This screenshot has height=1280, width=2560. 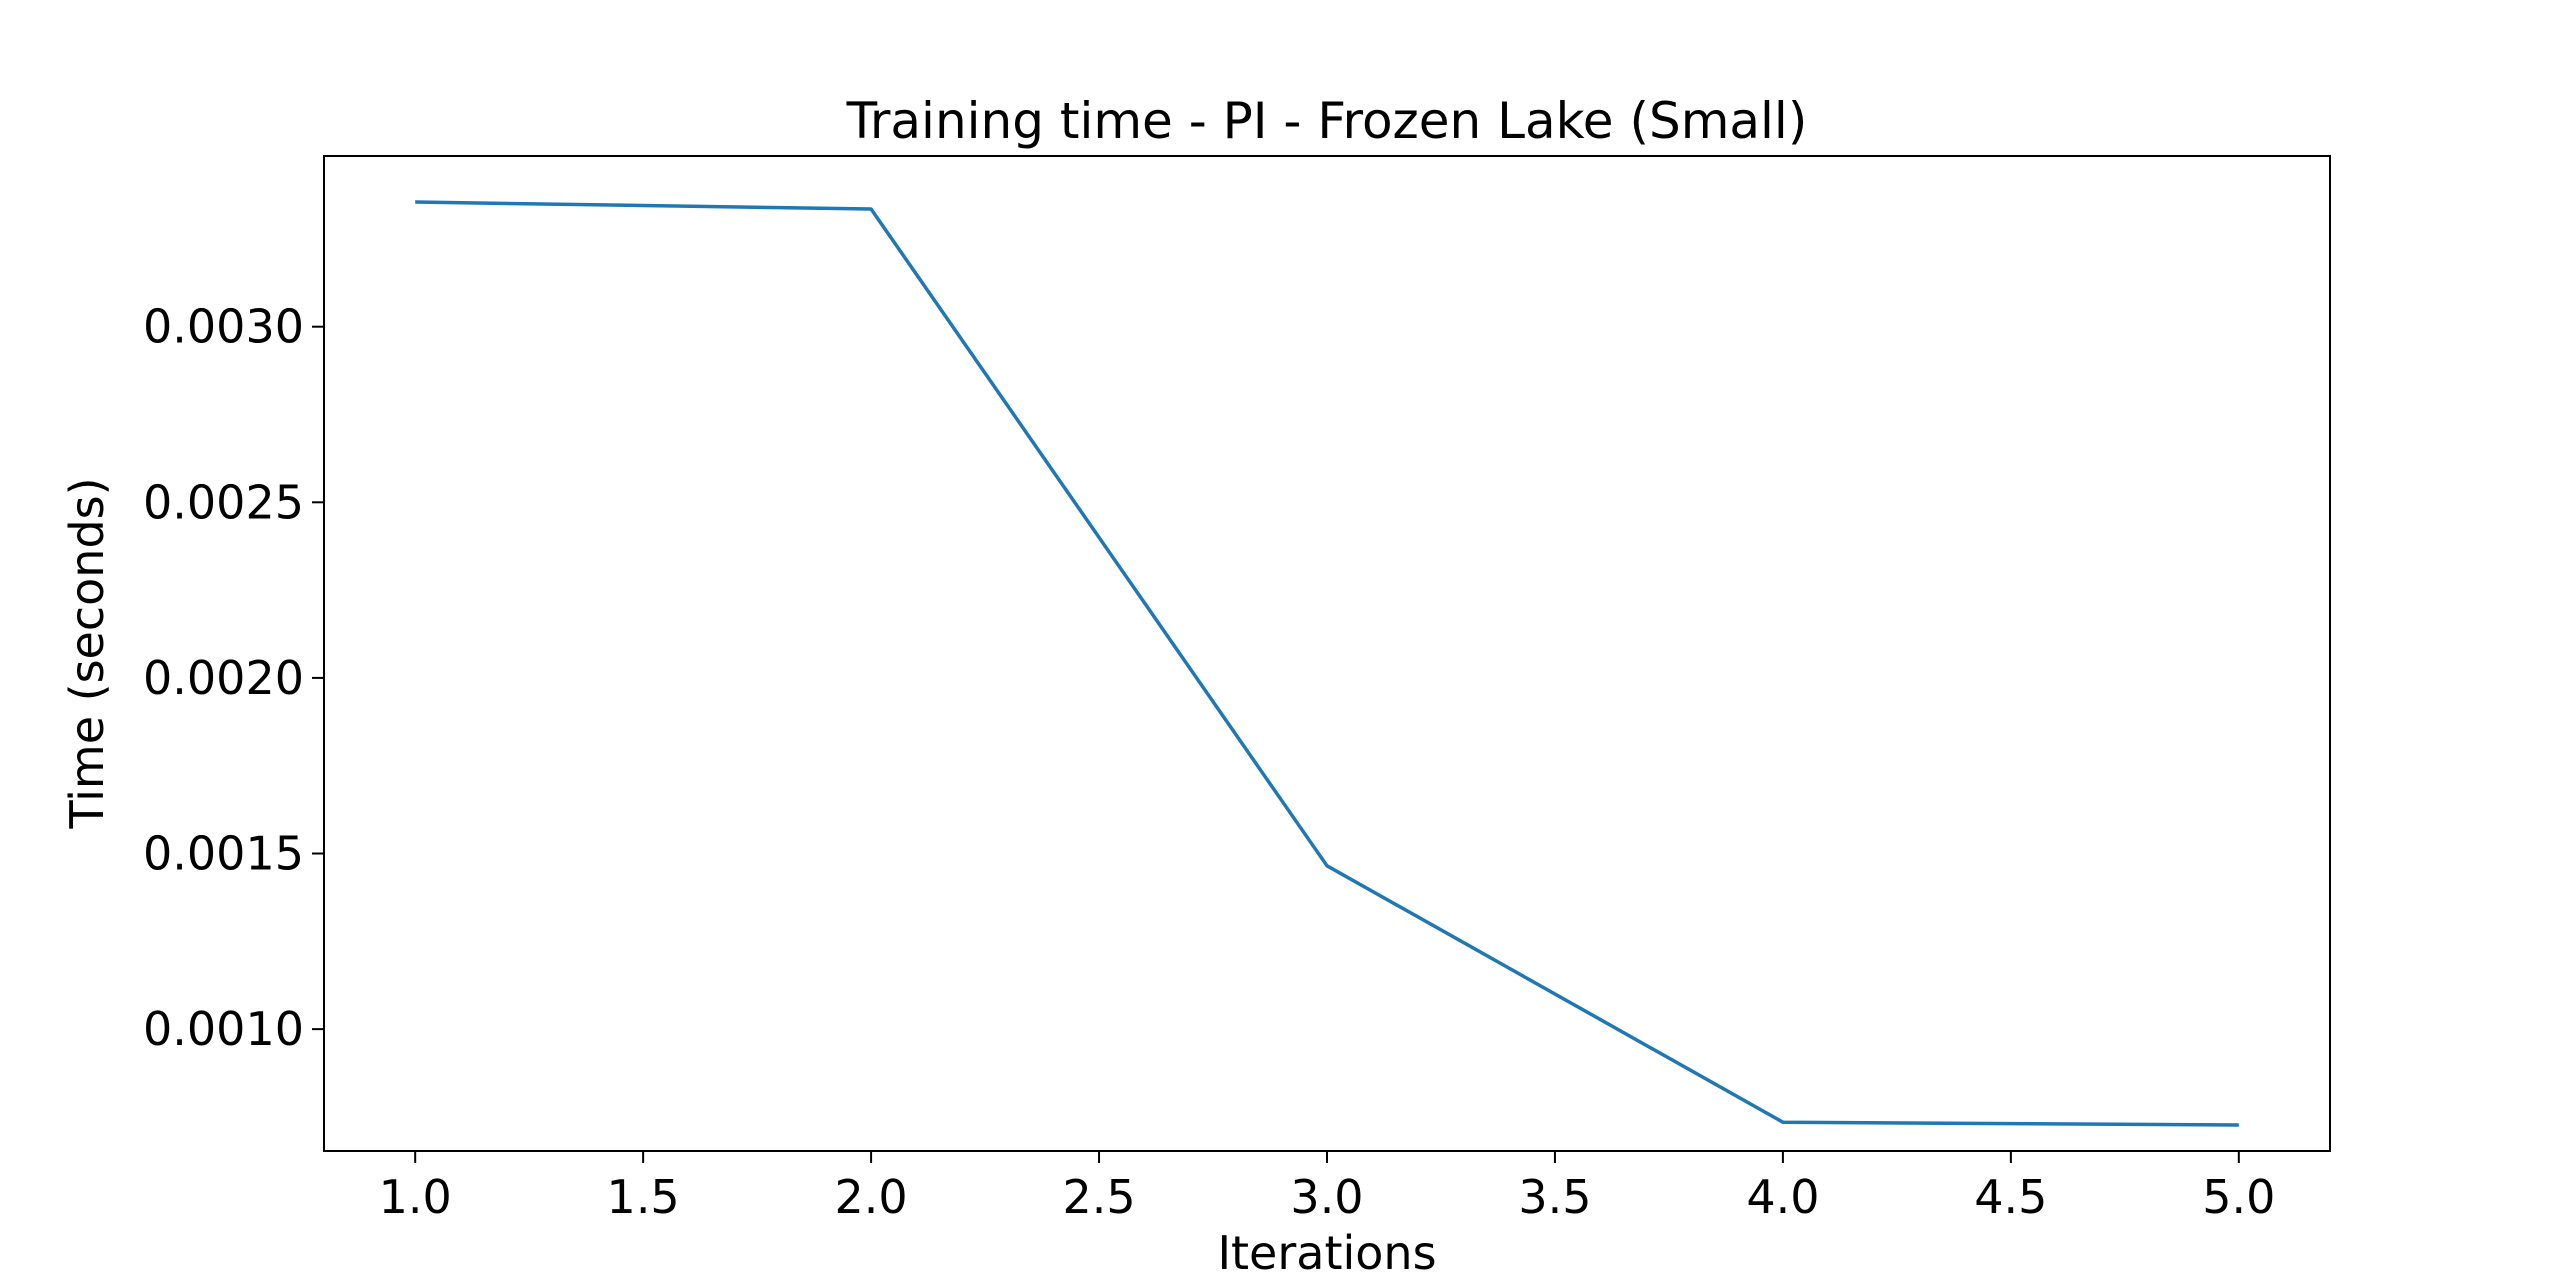 What do you see at coordinates (1782, 1197) in the screenshot?
I see `x-tick-label: 4.0` at bounding box center [1782, 1197].